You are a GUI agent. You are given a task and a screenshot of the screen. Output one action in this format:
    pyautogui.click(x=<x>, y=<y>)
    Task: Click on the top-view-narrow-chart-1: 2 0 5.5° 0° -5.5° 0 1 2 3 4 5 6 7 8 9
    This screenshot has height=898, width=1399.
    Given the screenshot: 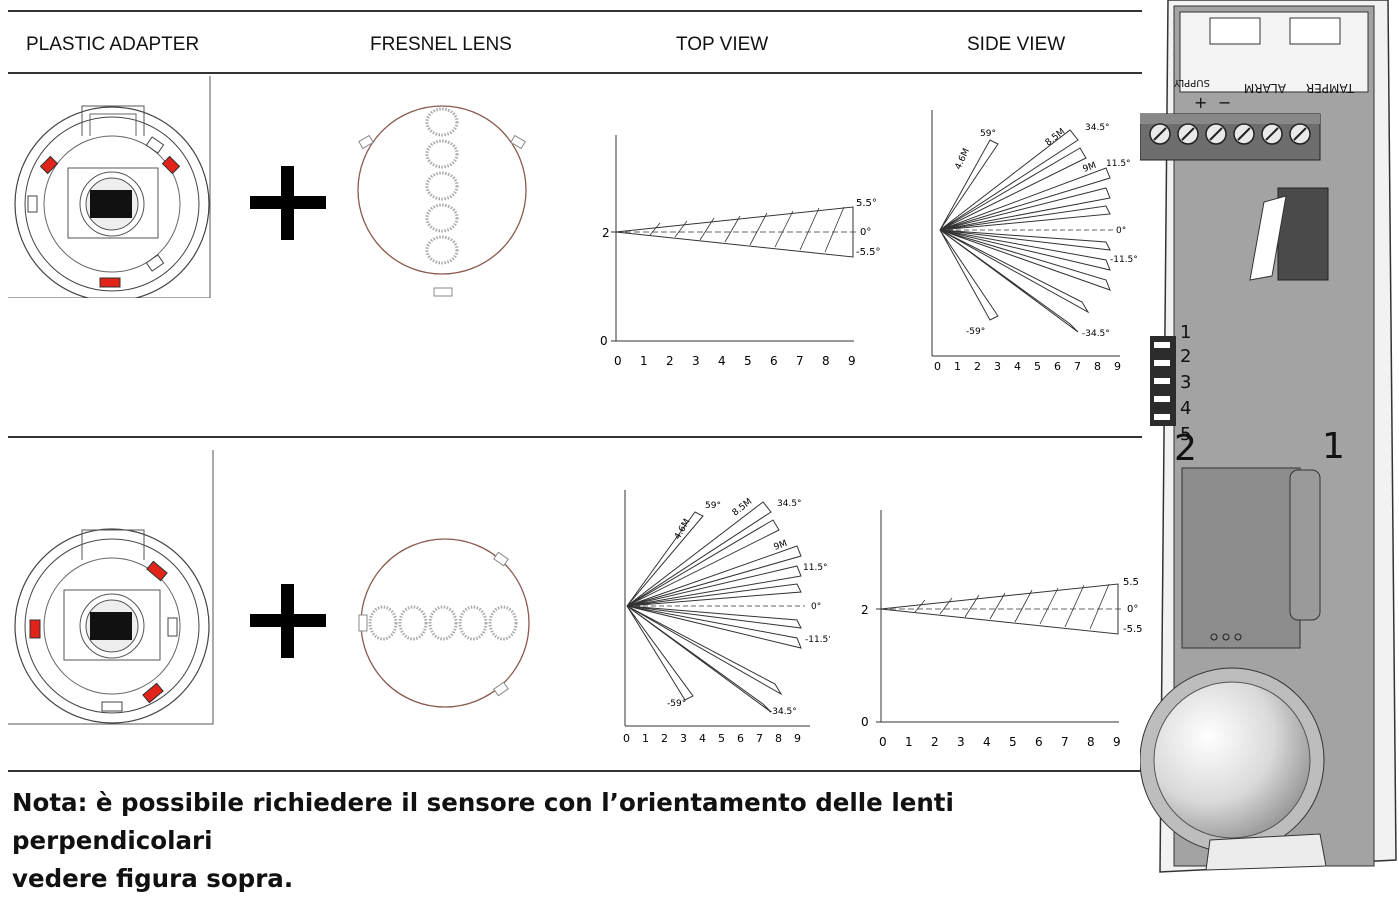 What is the action you would take?
    pyautogui.click(x=740, y=251)
    